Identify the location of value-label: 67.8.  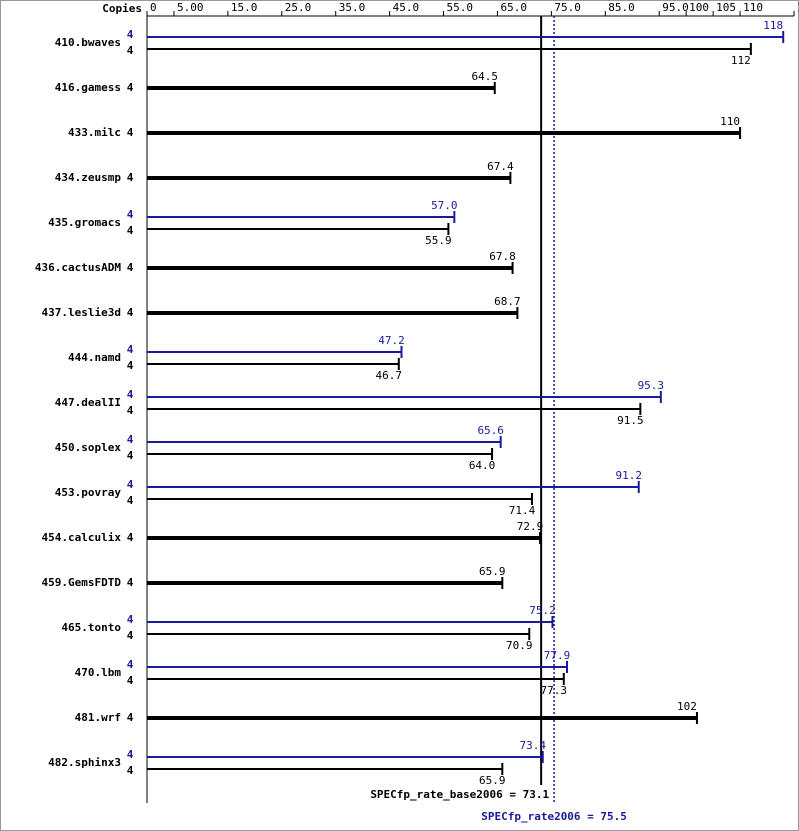
(502, 256).